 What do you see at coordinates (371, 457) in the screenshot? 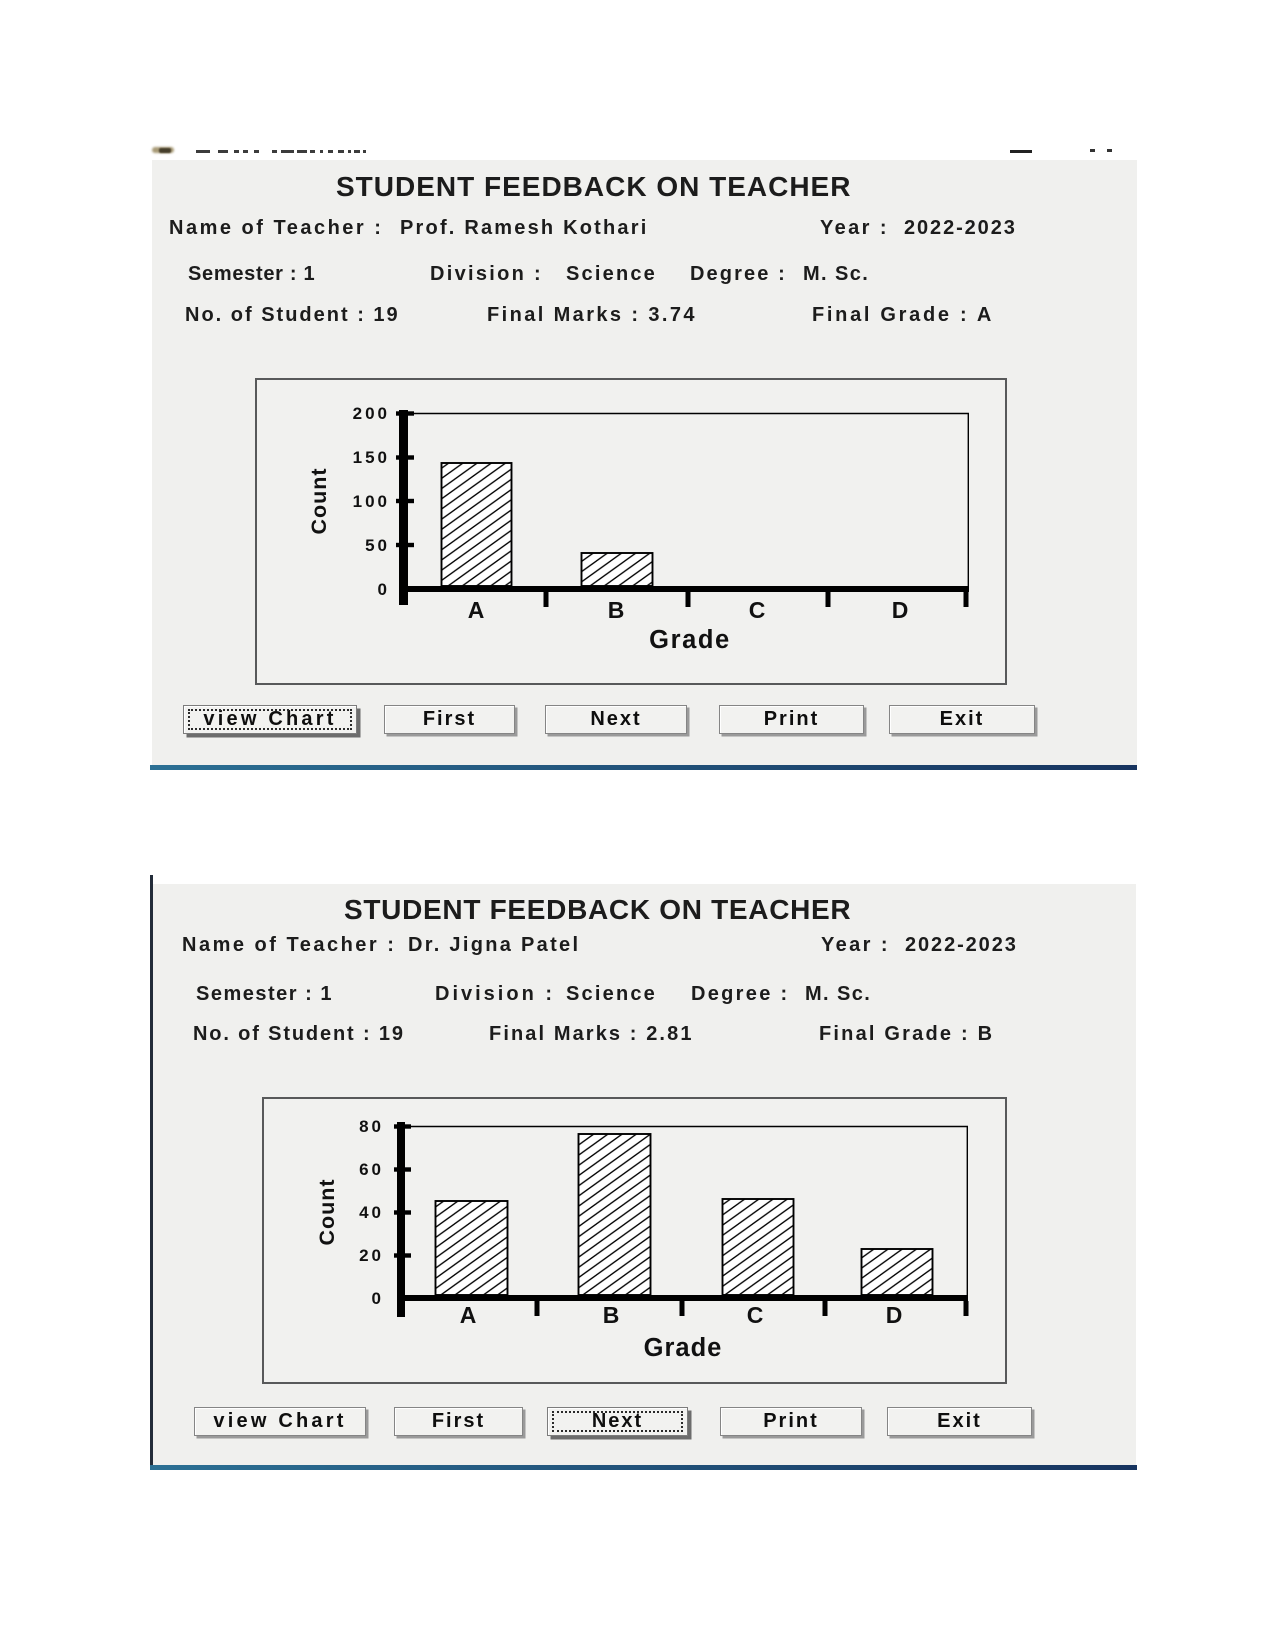
I see `svg-text: 150` at bounding box center [371, 457].